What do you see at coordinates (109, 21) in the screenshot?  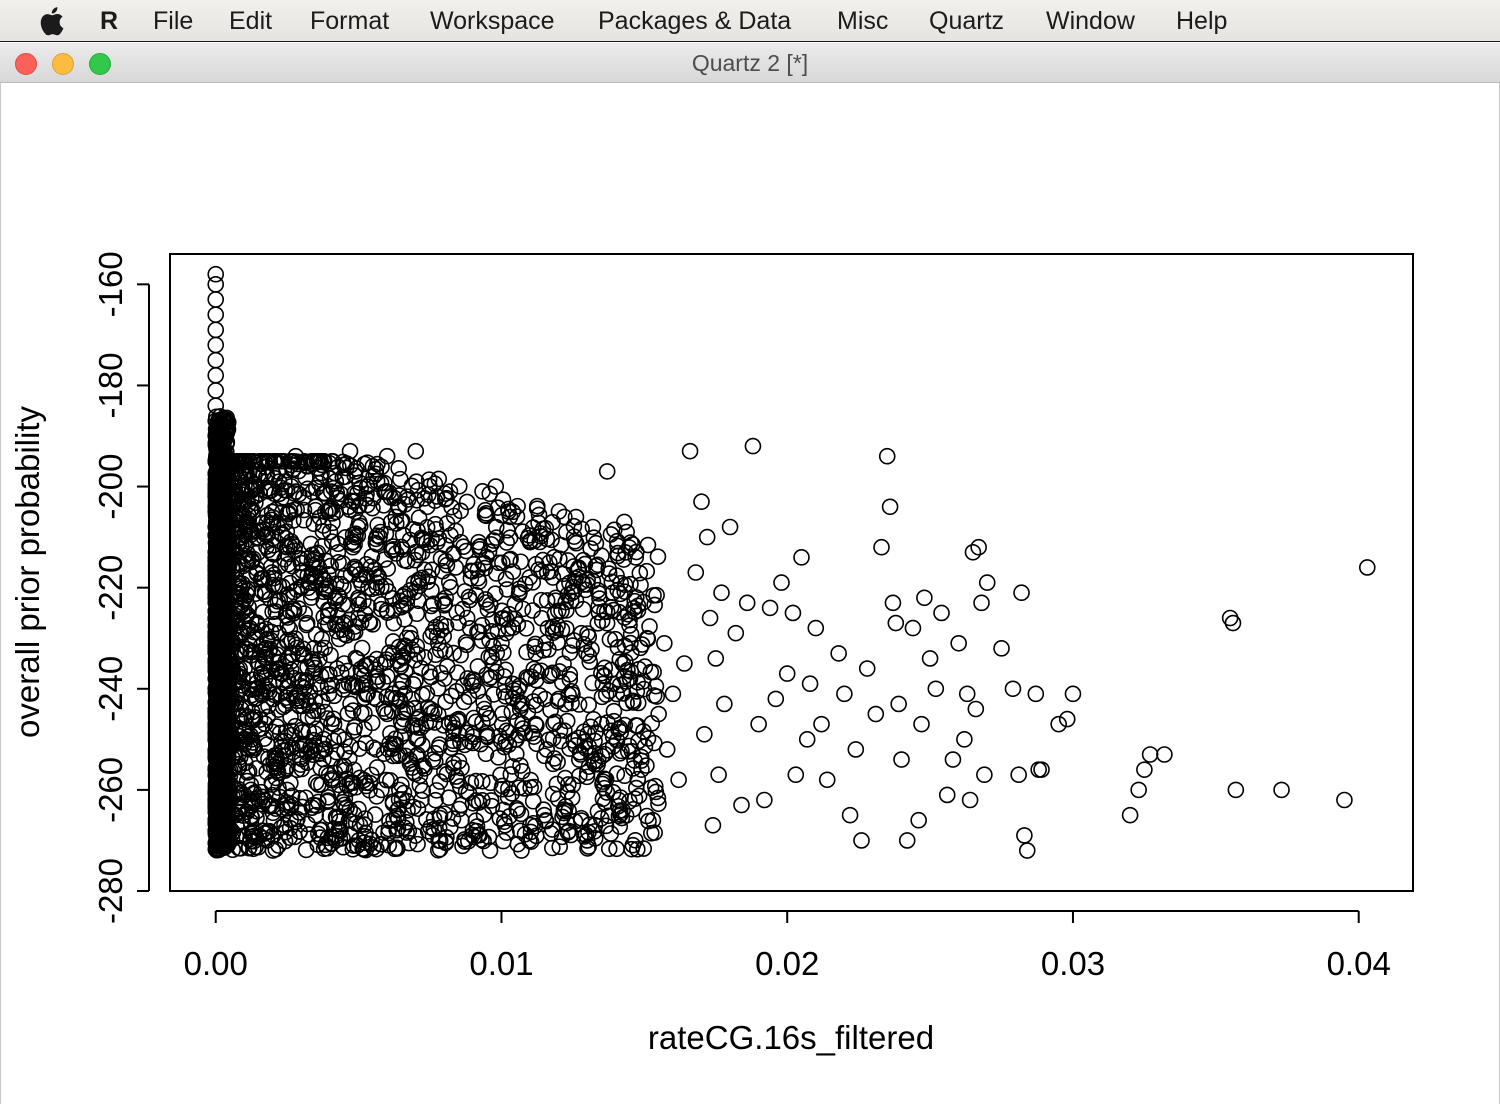 I see `menu-r: R` at bounding box center [109, 21].